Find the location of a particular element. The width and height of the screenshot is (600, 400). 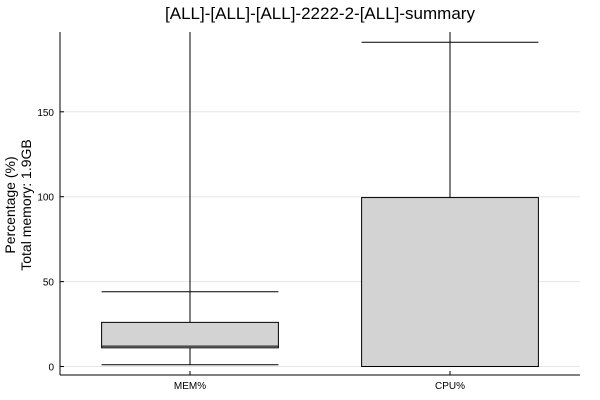

y-axis-label: Percentage (%) Total memory: 1.9GB is located at coordinates (18, 205).